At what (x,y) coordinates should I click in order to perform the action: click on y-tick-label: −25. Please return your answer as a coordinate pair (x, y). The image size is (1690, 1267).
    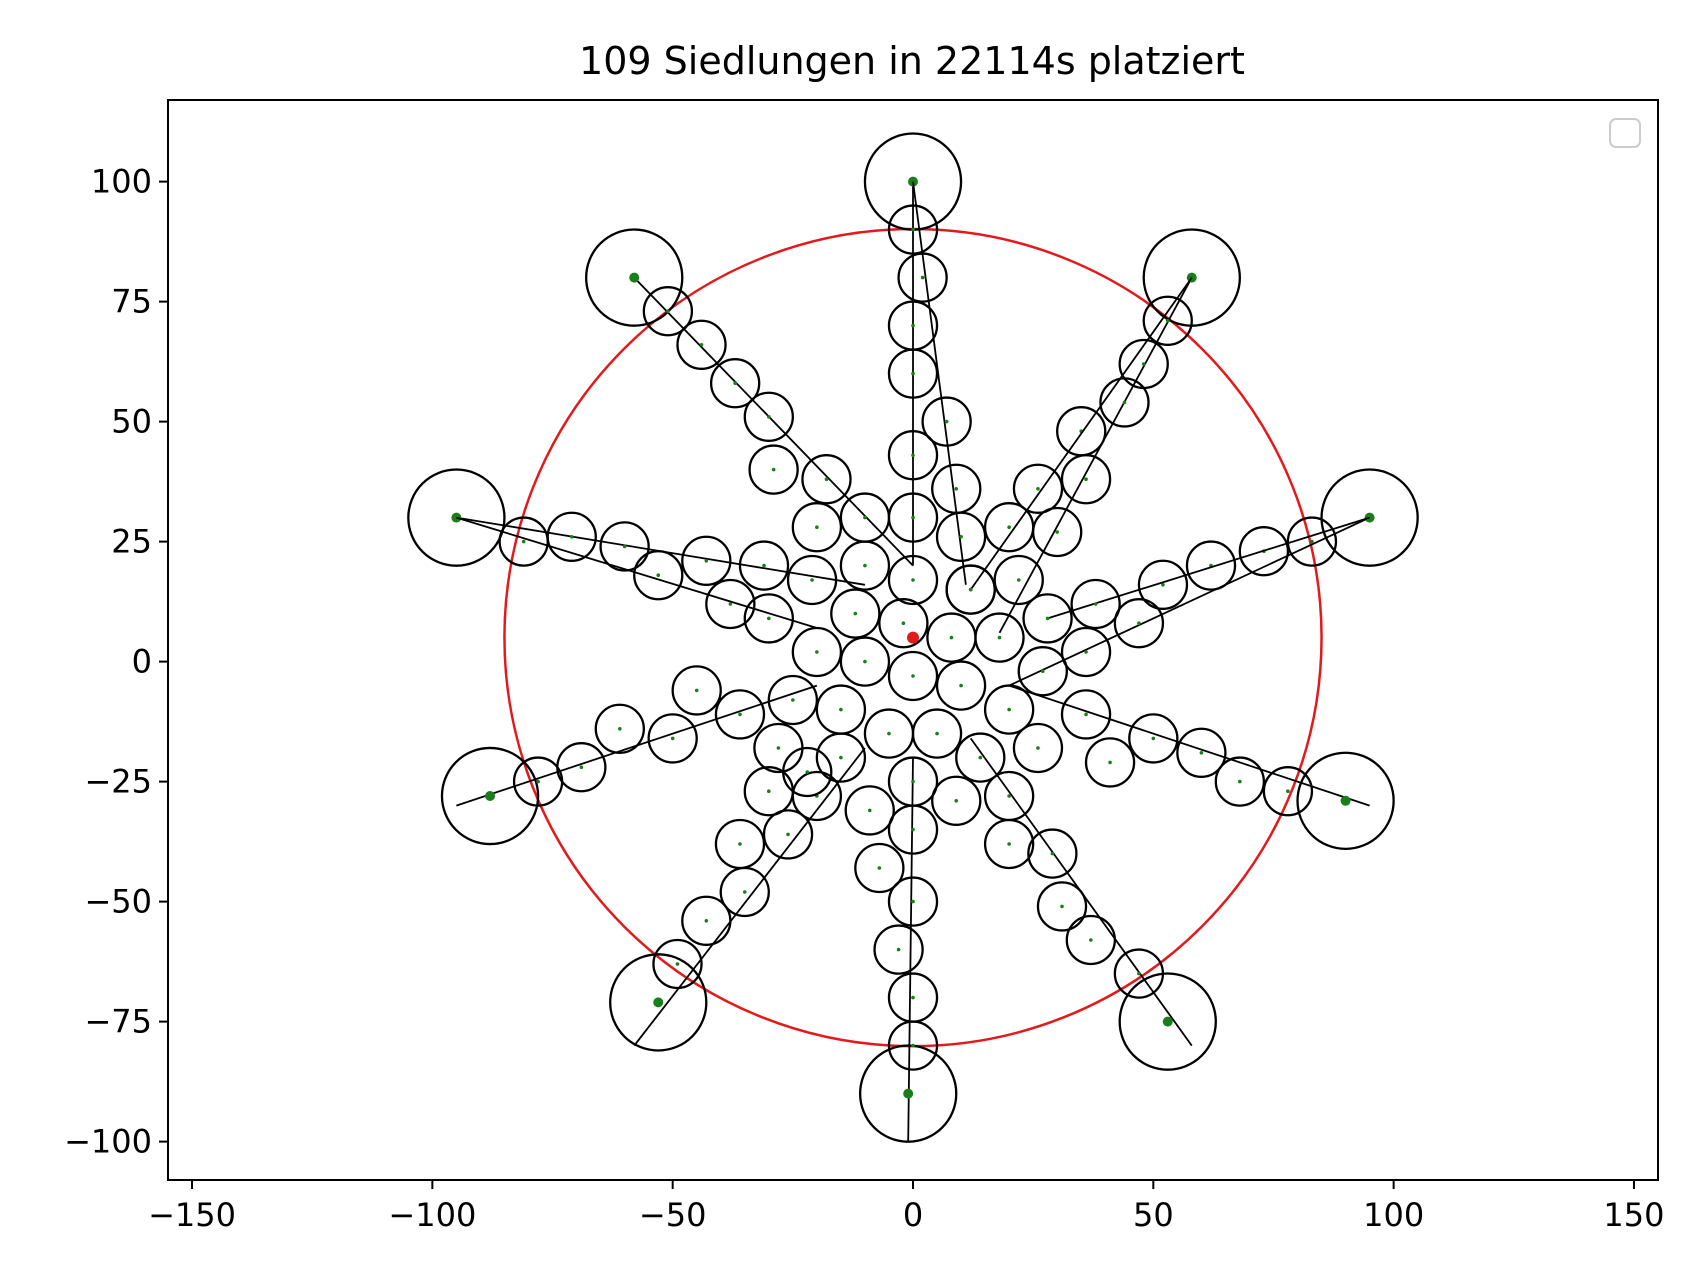
    Looking at the image, I should click on (118, 782).